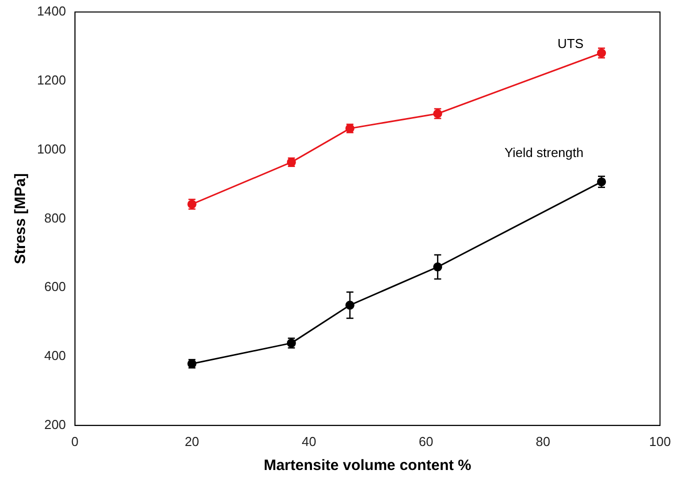 This screenshot has width=678, height=483. What do you see at coordinates (55, 286) in the screenshot?
I see `y-tick-label: 600` at bounding box center [55, 286].